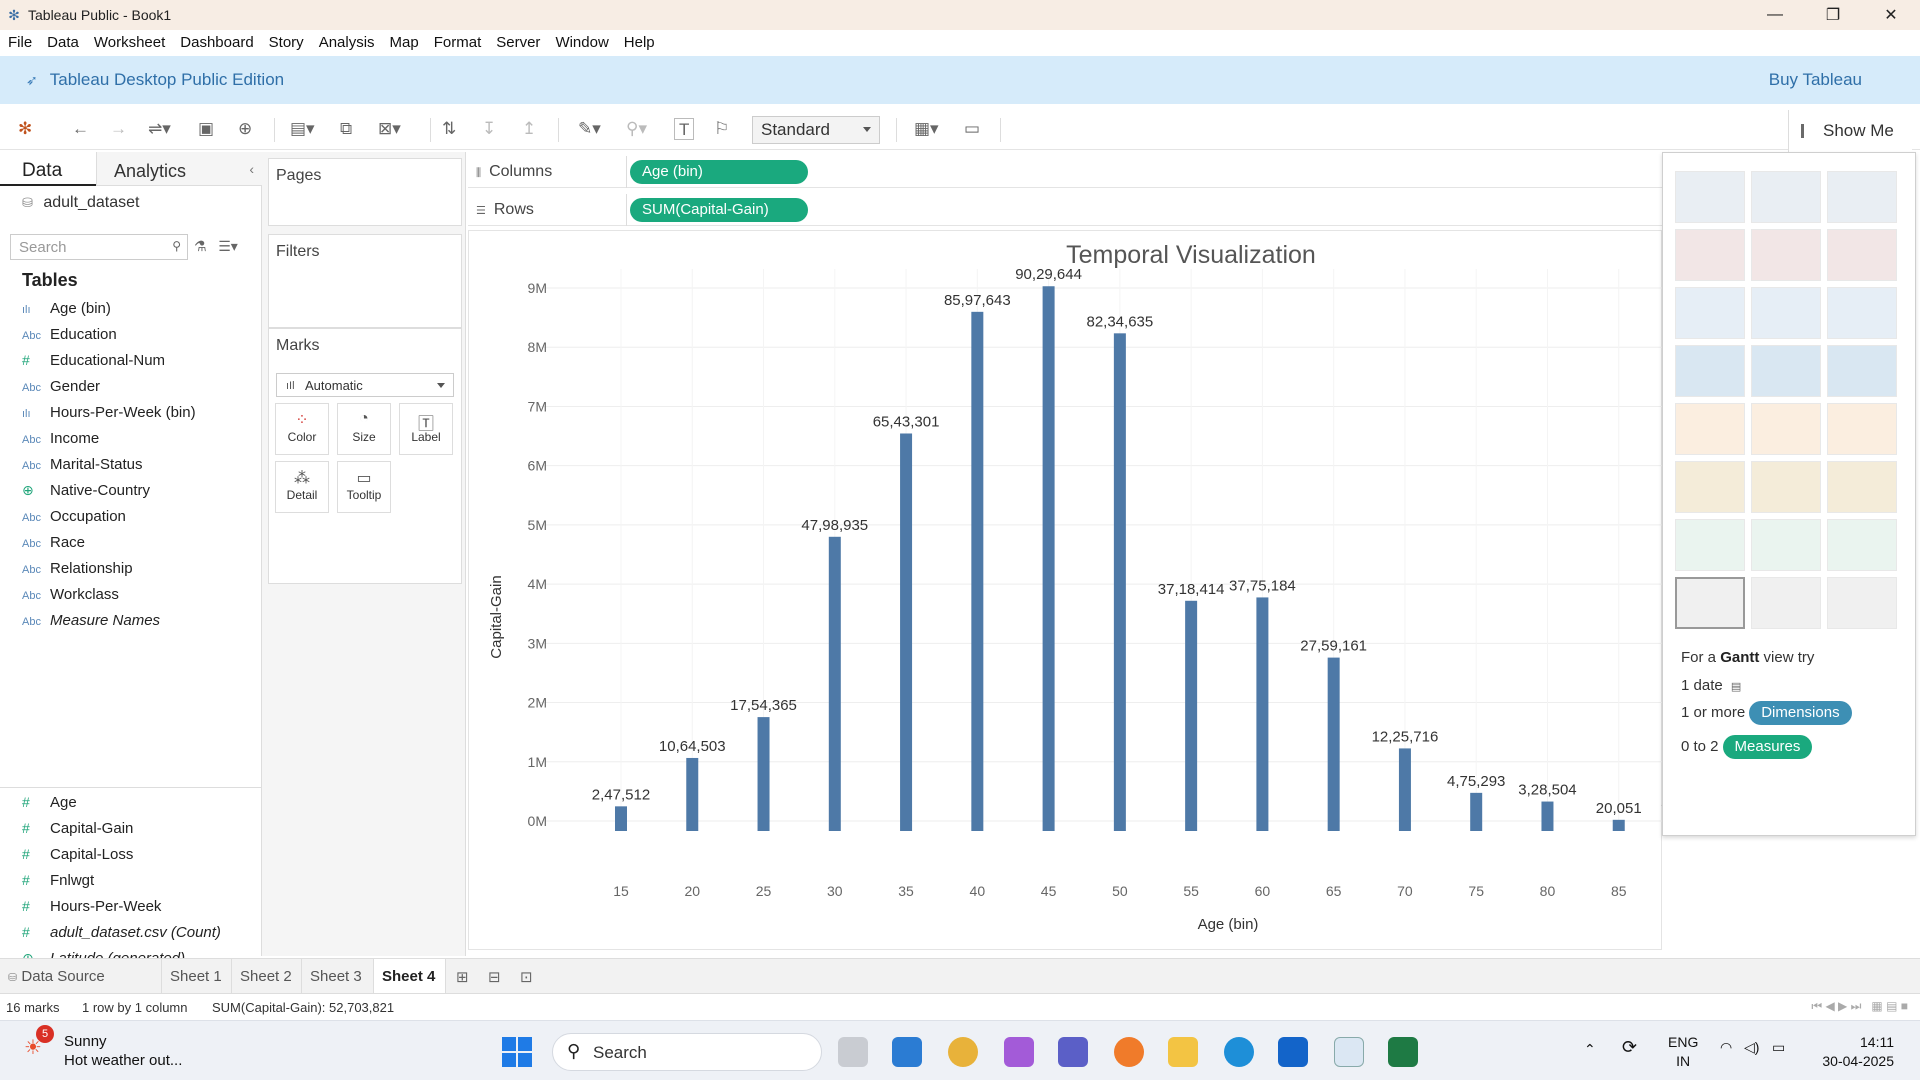 This screenshot has height=1080, width=1920. What do you see at coordinates (963, 1052) in the screenshot?
I see `chrome-icon` at bounding box center [963, 1052].